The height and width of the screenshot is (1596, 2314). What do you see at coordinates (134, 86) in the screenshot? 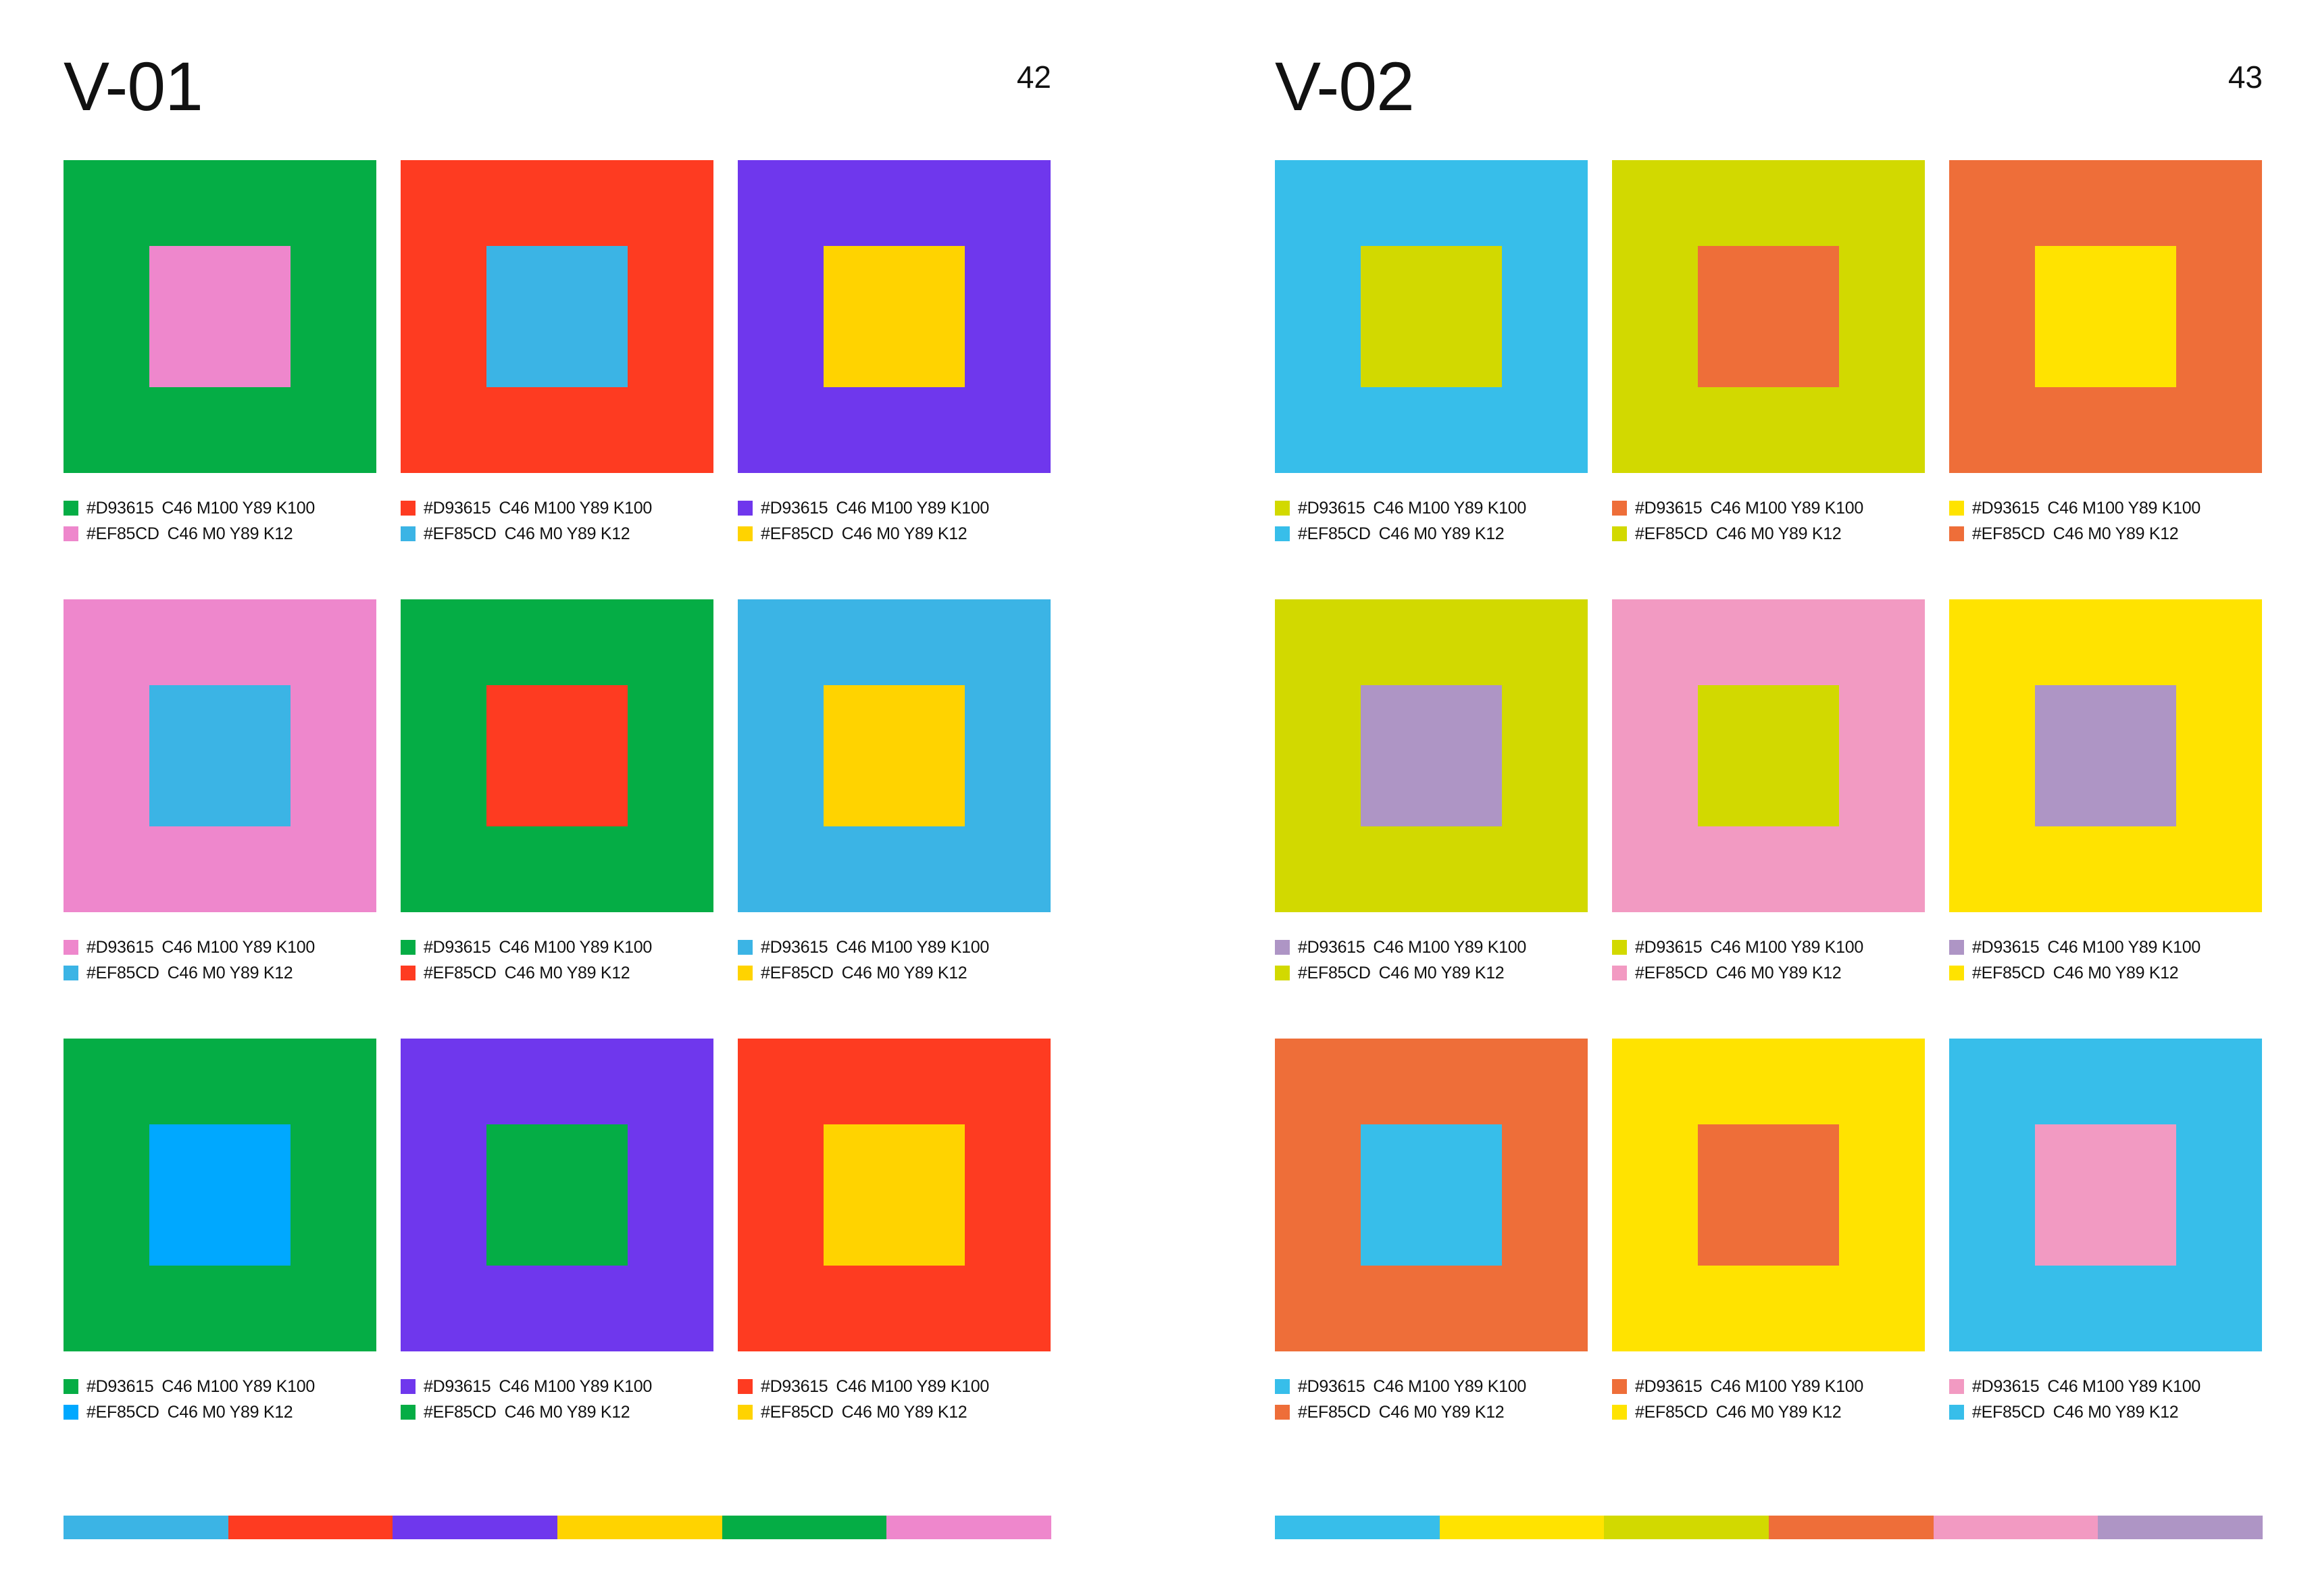
I see `page-title: V-01` at bounding box center [134, 86].